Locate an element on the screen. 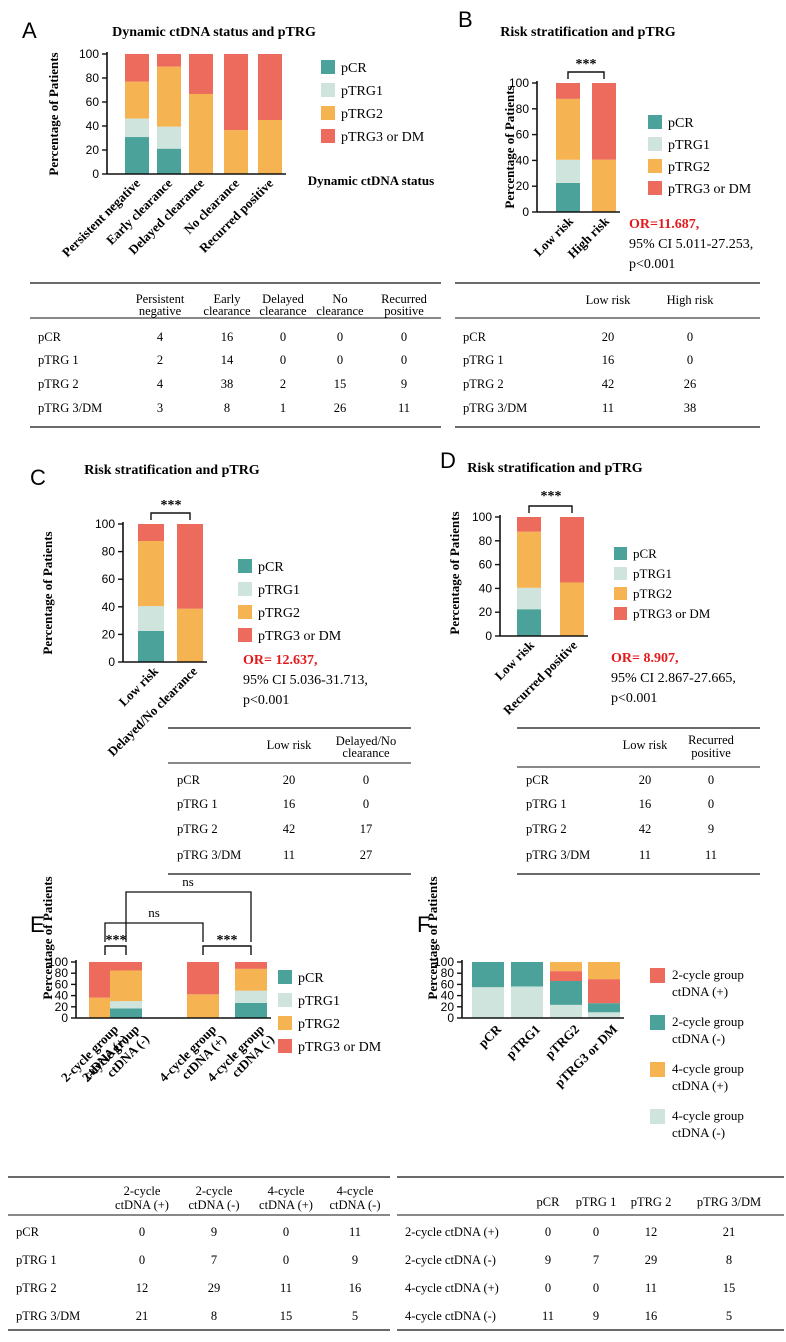 The image size is (786, 1342). table-cell-f: 29 is located at coordinates (651, 1260).